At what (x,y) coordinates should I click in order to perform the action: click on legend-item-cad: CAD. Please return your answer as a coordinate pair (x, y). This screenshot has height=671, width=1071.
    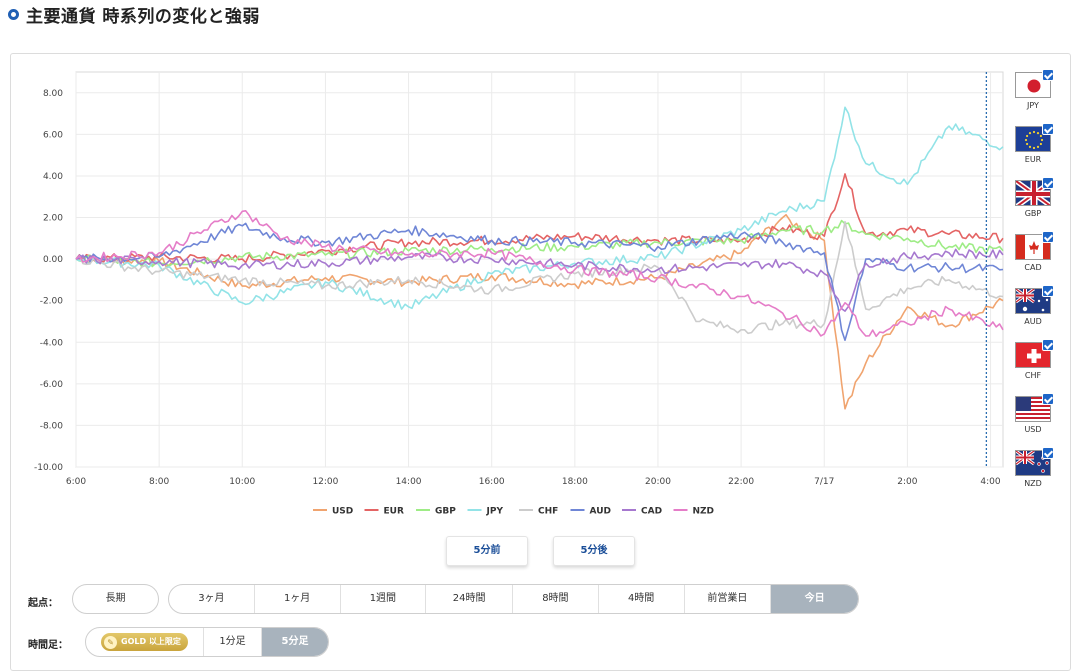
    Looking at the image, I should click on (642, 512).